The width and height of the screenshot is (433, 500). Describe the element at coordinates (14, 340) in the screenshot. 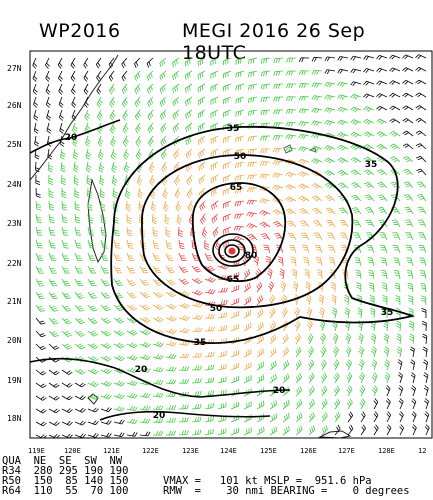

I see `lat-label-20n: 20N` at that location.